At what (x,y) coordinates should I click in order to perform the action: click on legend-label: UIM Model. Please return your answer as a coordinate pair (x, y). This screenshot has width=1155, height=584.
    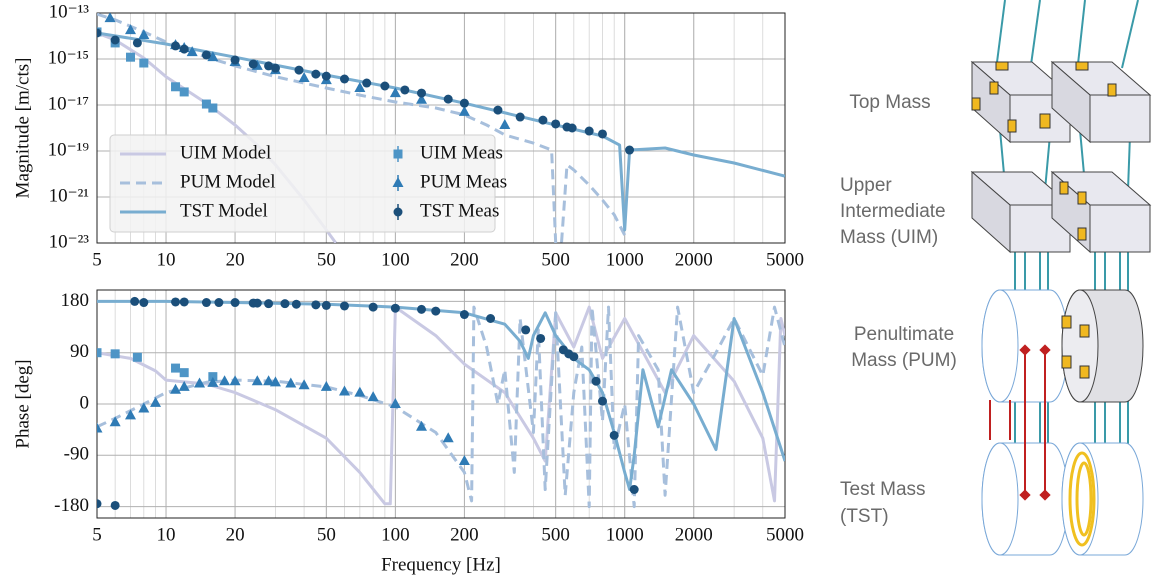
    Looking at the image, I should click on (225, 152).